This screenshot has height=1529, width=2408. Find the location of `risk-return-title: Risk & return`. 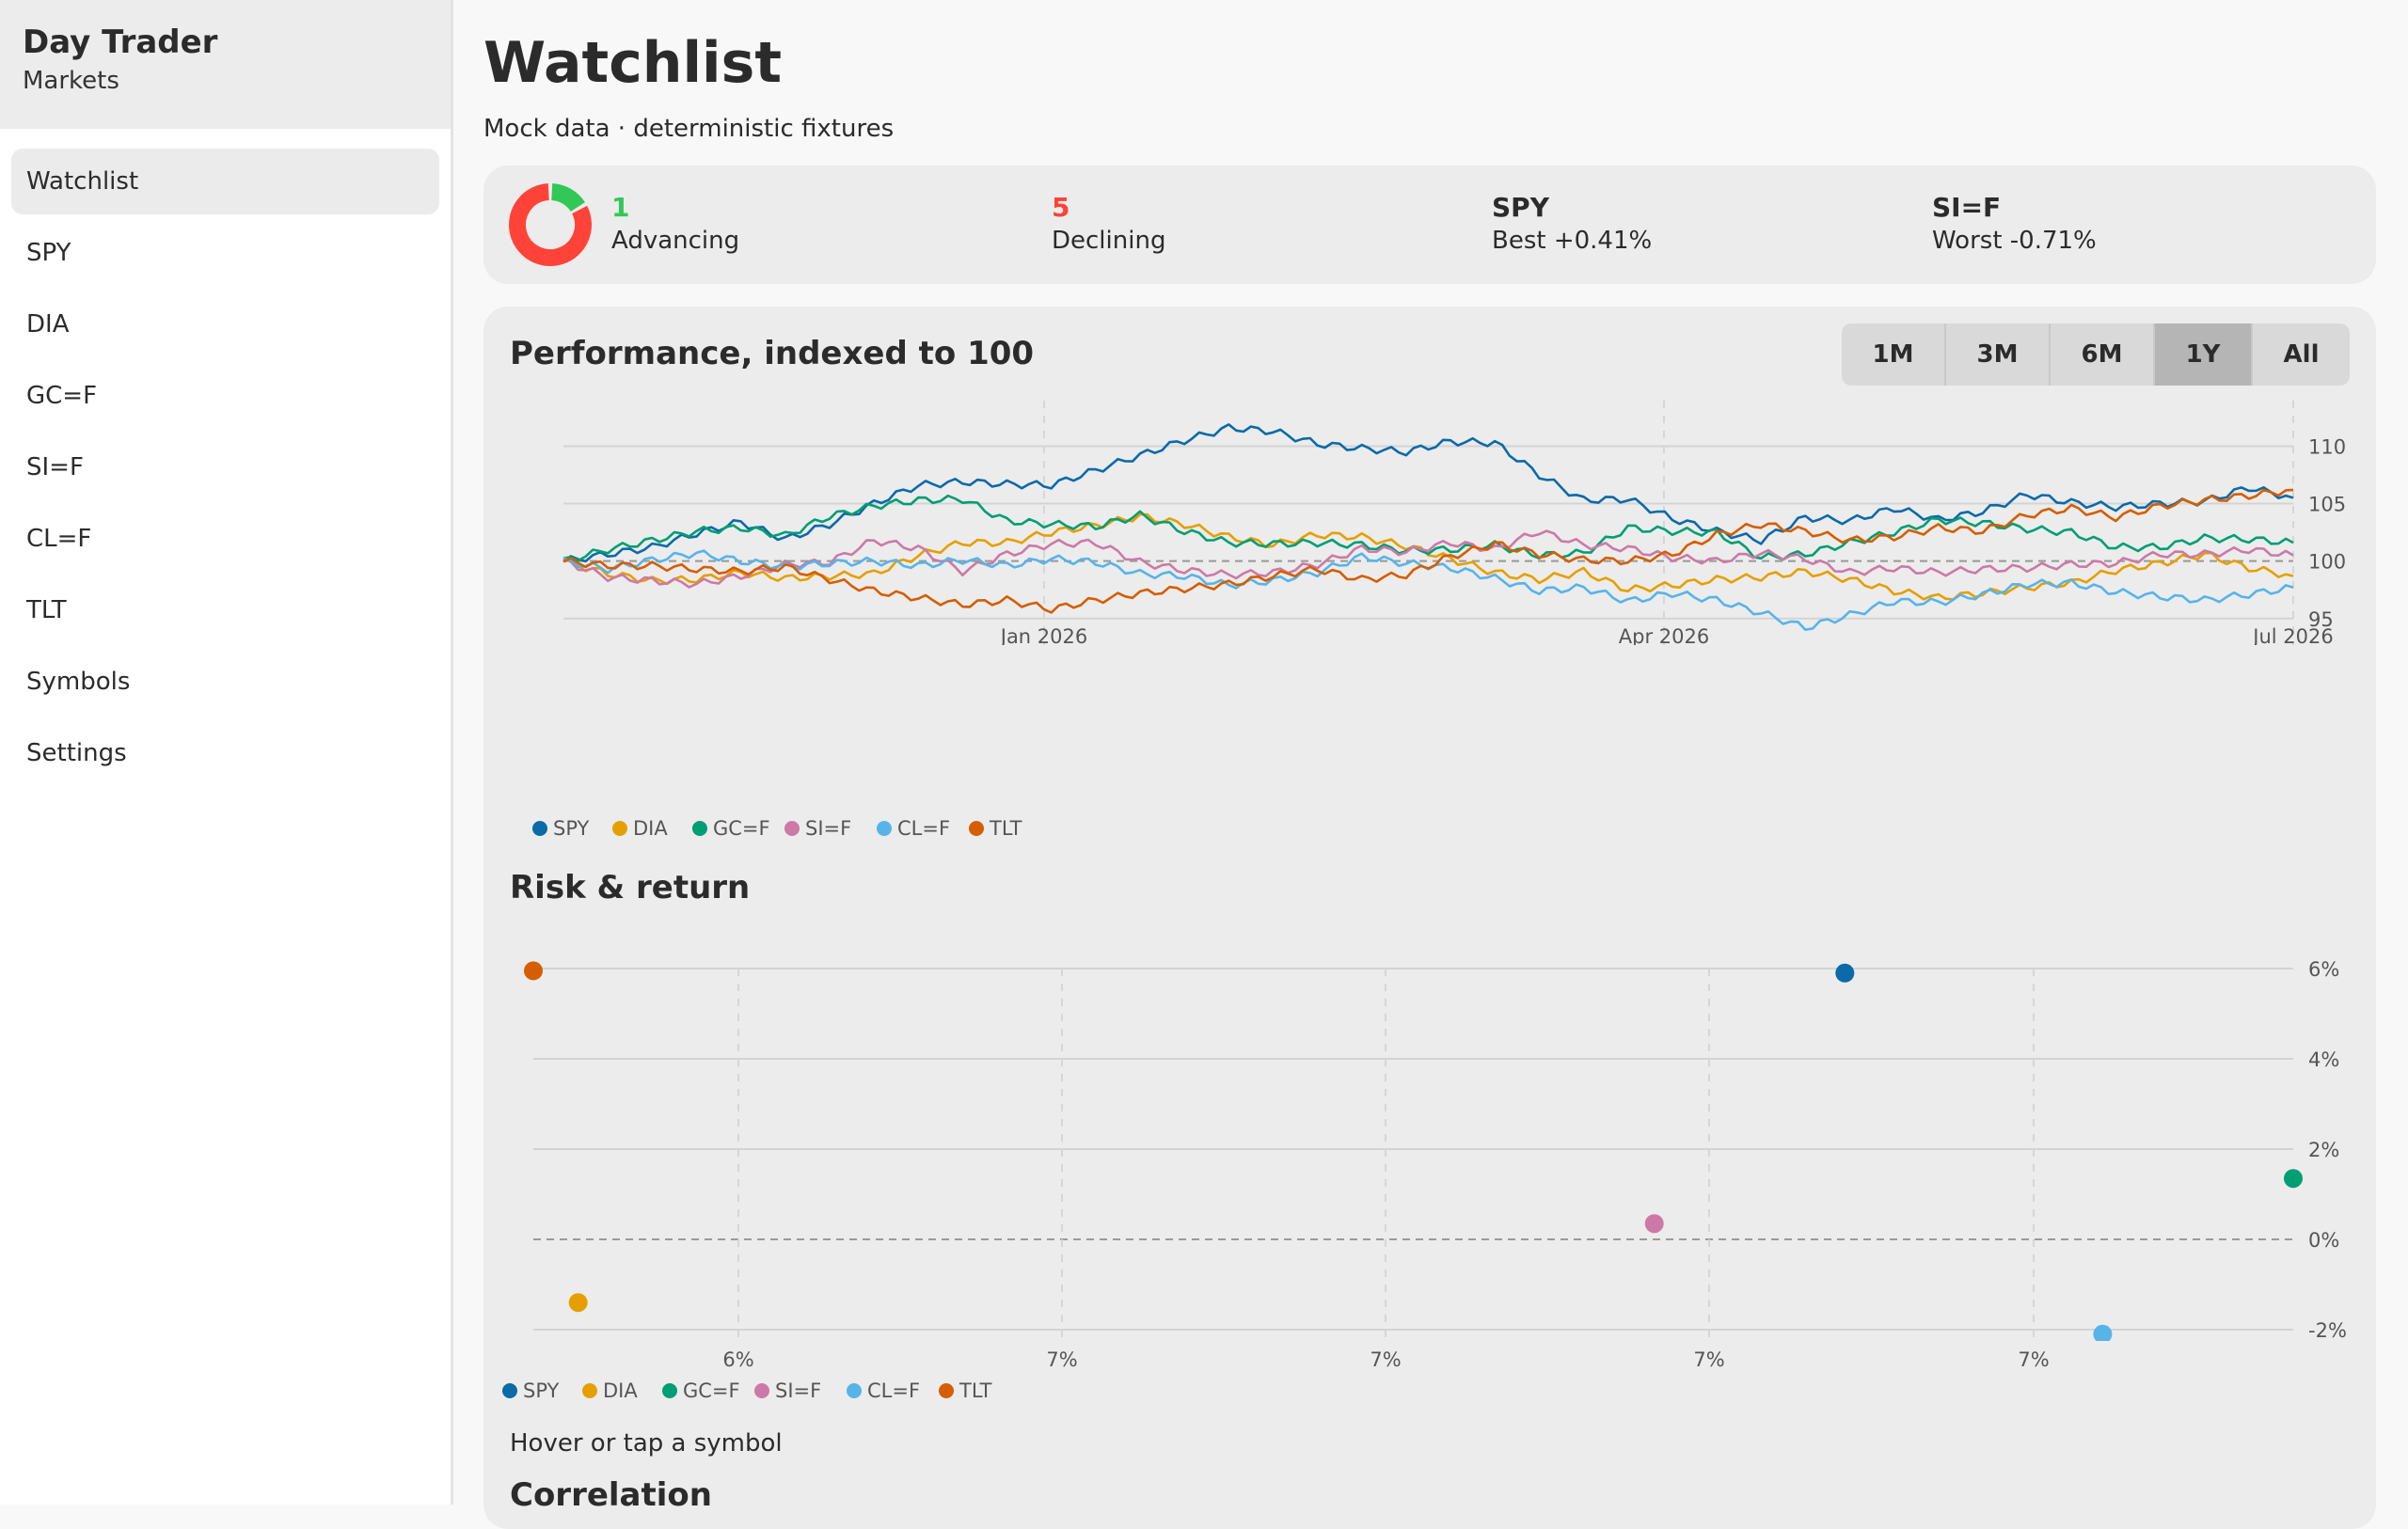

risk-return-title: Risk & return is located at coordinates (631, 888).